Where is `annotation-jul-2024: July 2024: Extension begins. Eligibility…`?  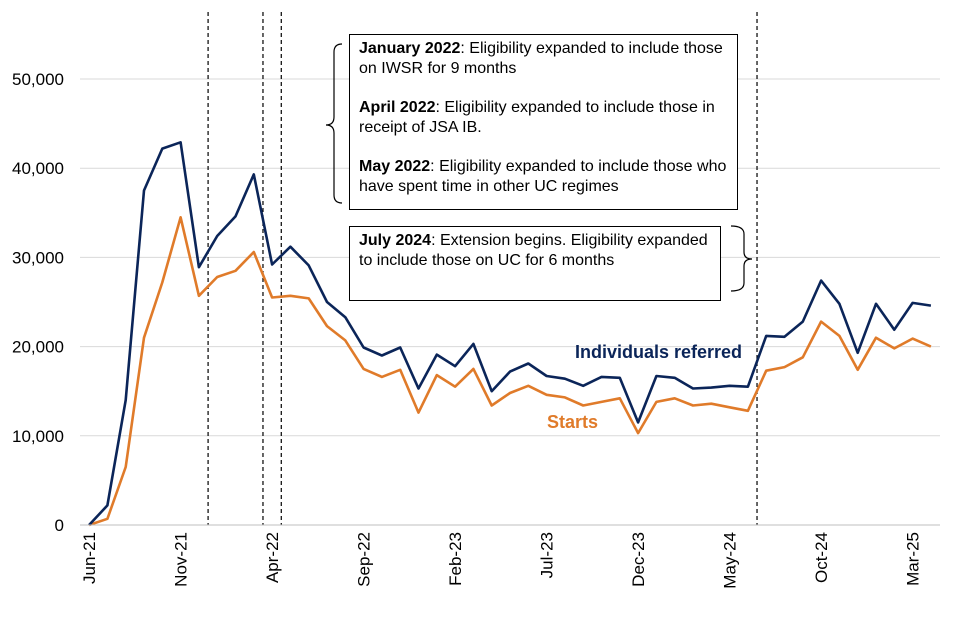 annotation-jul-2024: July 2024: Extension begins. Eligibility… is located at coordinates (535, 251).